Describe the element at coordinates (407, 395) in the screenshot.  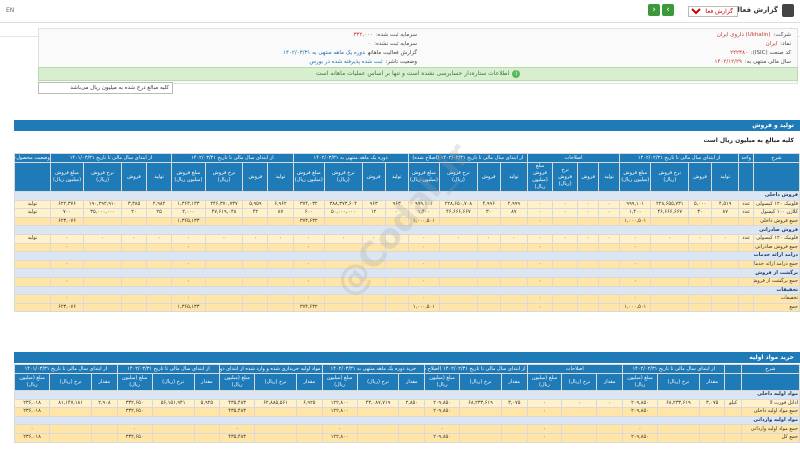
I see `group-row: مواد اولیه داخلی` at that location.